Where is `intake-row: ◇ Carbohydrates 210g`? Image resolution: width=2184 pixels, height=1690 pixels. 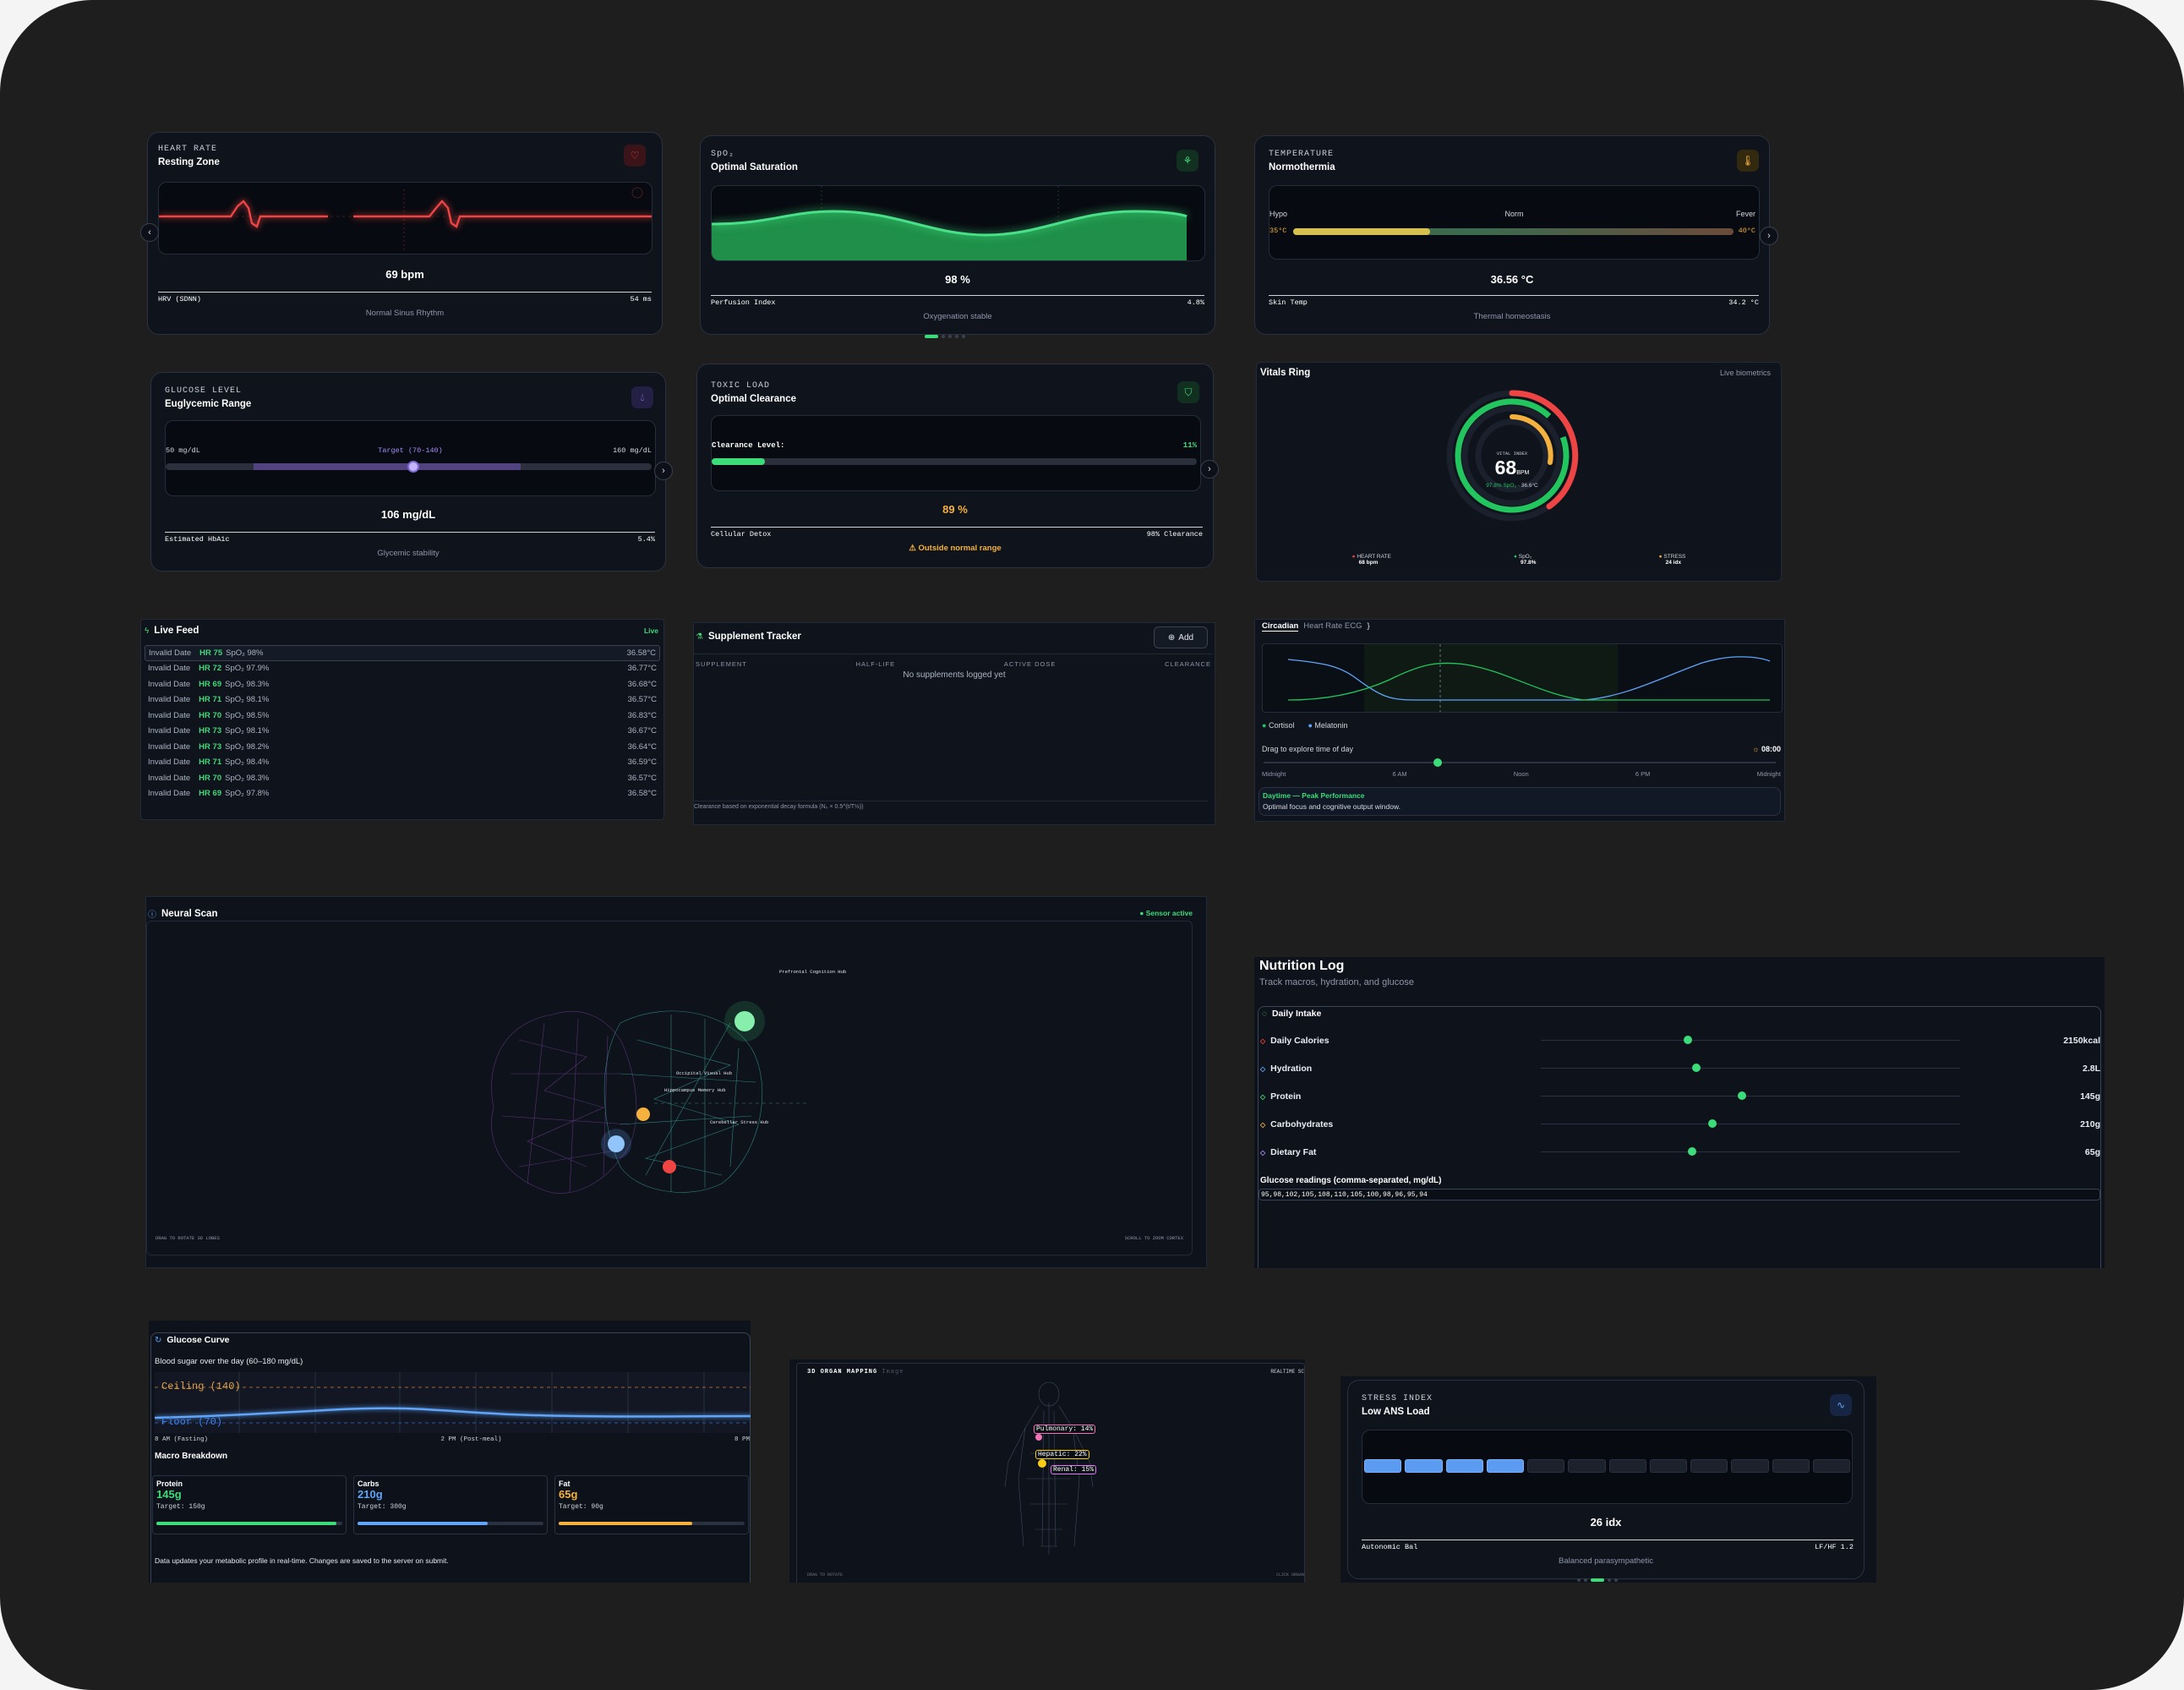 intake-row: ◇ Carbohydrates 210g is located at coordinates (1679, 1124).